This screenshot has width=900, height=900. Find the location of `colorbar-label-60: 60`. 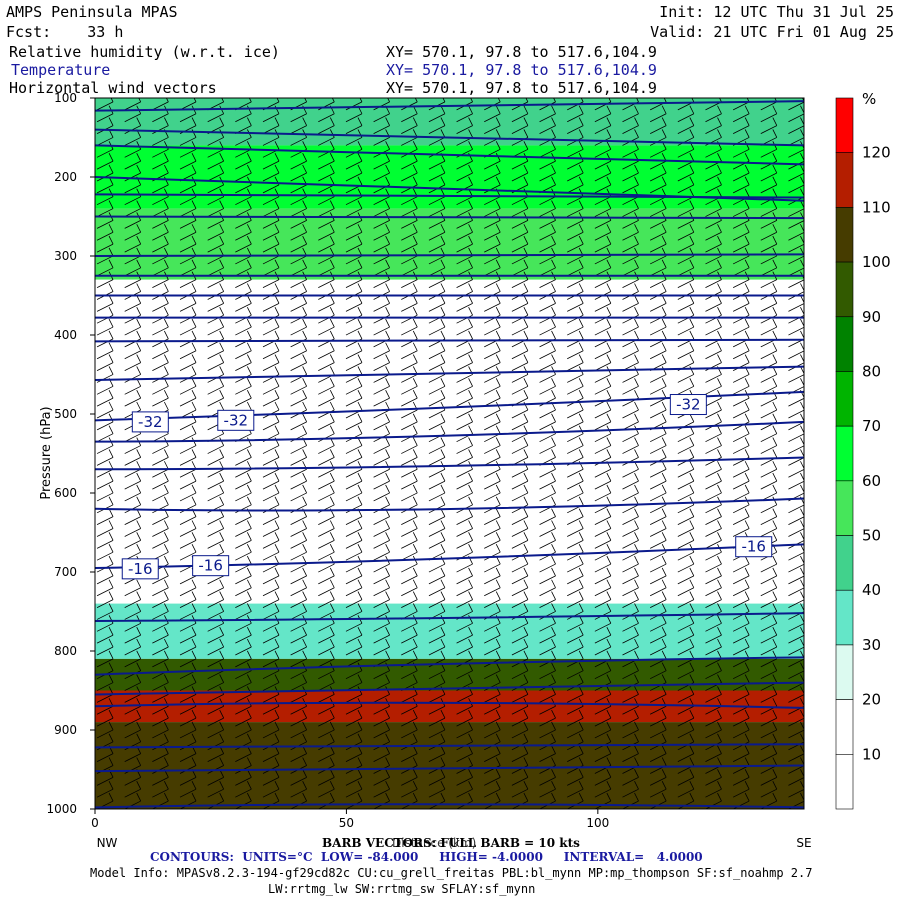

colorbar-label-60: 60 is located at coordinates (871, 481).